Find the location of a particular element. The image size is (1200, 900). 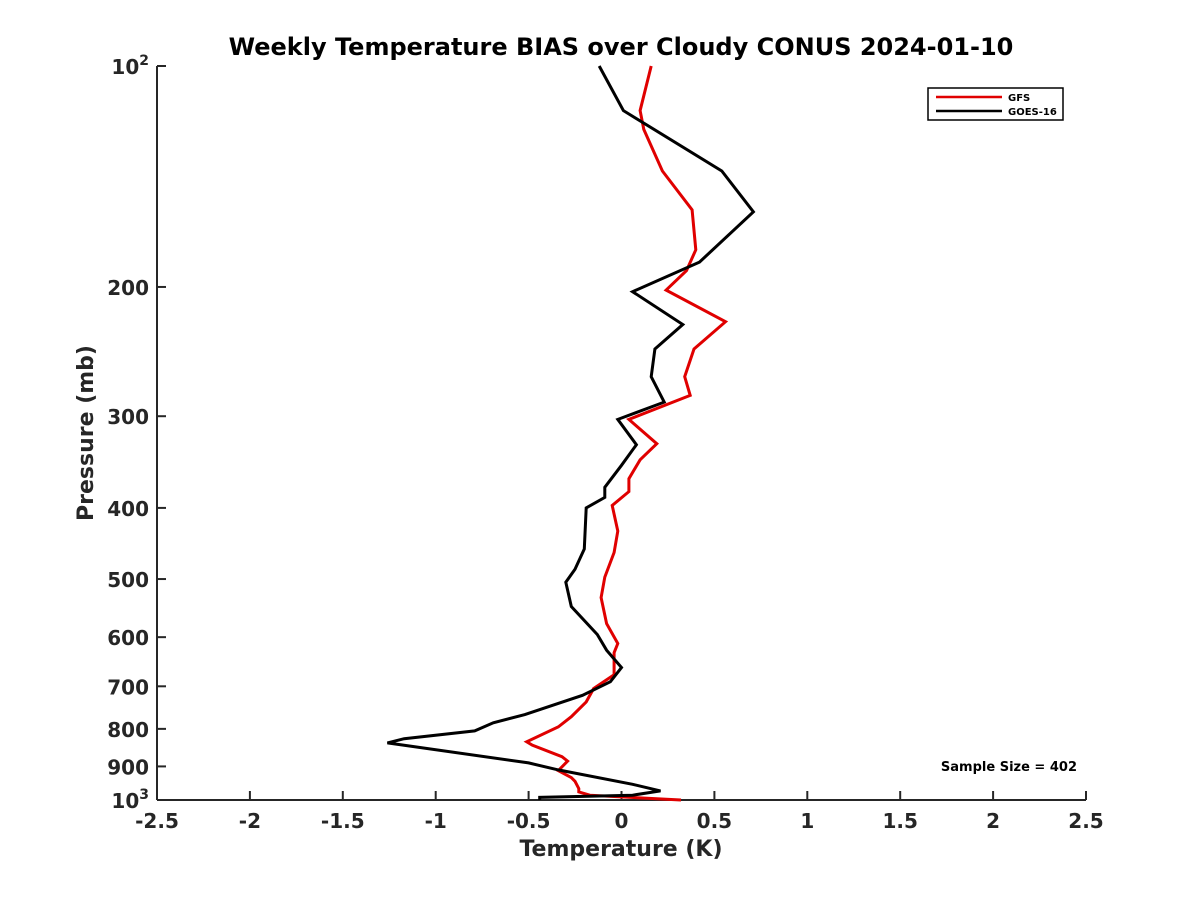

y-tick-label: 300 is located at coordinates (128, 417).